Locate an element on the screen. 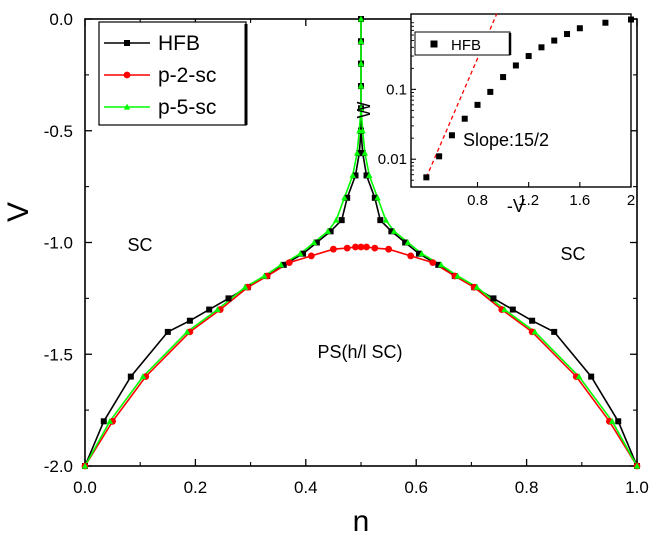 The height and width of the screenshot is (540, 652). inset-x-tick-label: 1.2 is located at coordinates (528, 200).